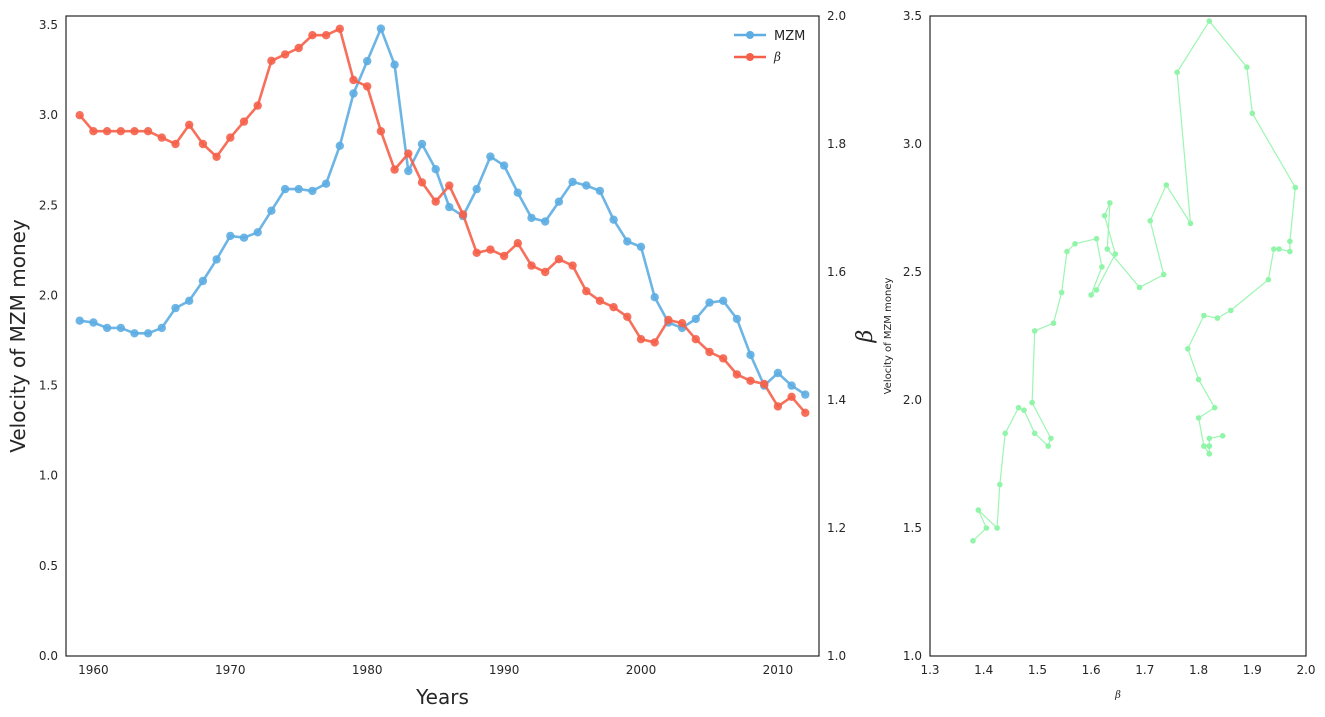  Describe the element at coordinates (769, 46) in the screenshot. I see `legend: MZM β` at that location.